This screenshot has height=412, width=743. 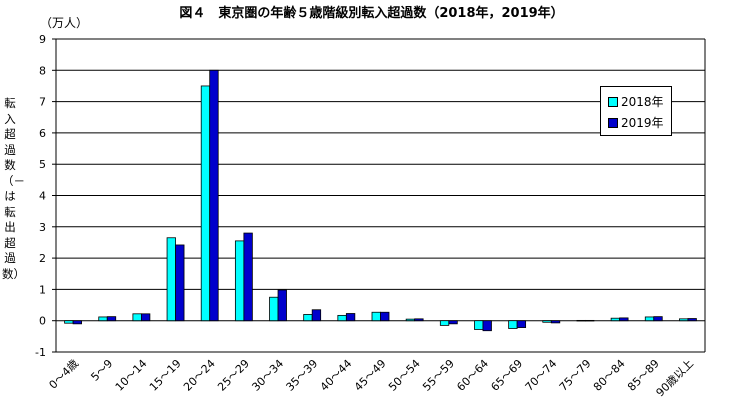 I want to click on x-tick-label: 45～49, so click(x=370, y=375).